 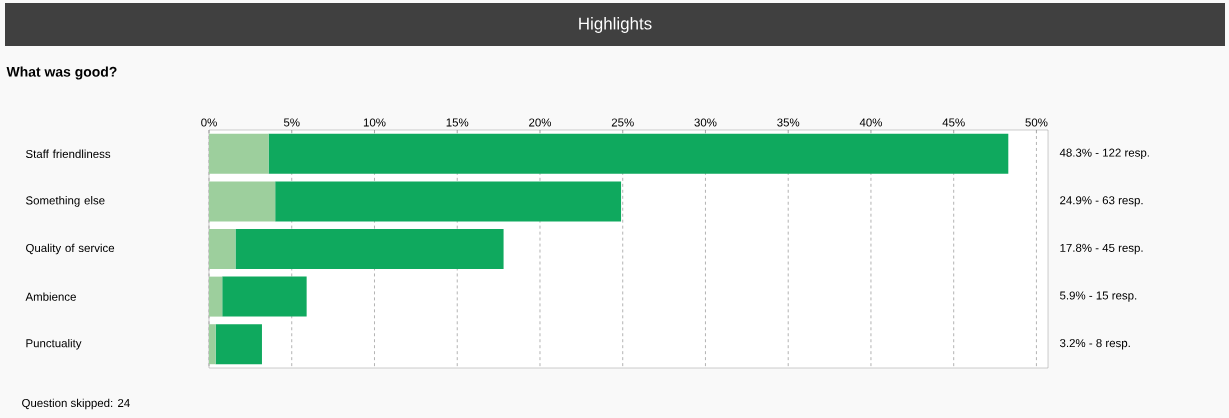 I want to click on x-tick-label: 25%, so click(x=622, y=122).